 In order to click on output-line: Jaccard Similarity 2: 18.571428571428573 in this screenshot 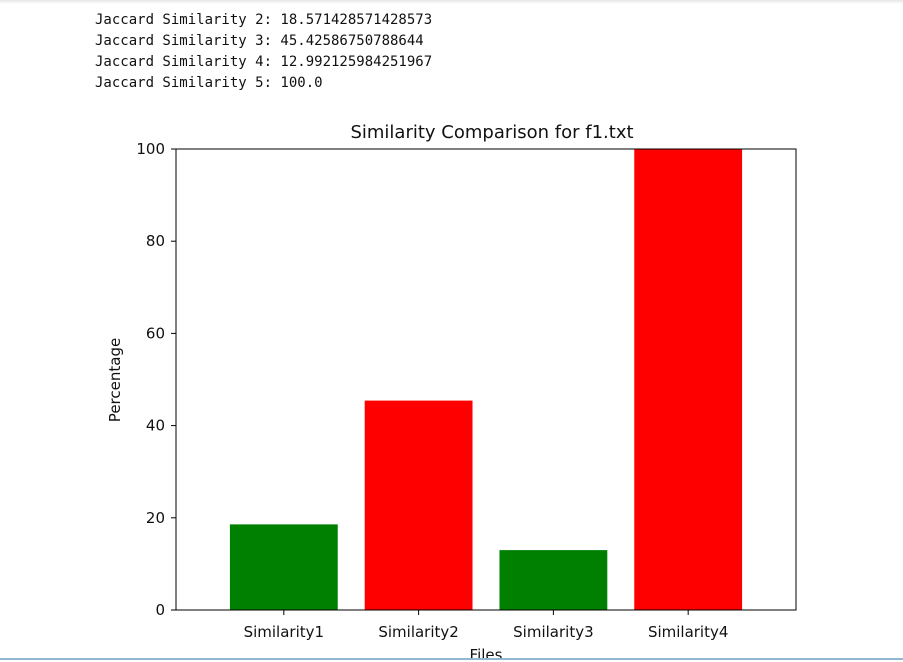, I will do `click(264, 20)`.